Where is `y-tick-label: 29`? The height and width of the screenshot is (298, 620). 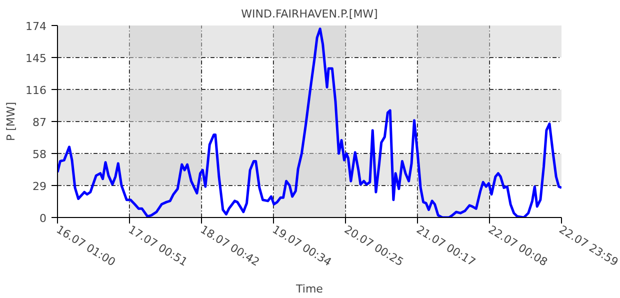 y-tick-label: 29 is located at coordinates (39, 186).